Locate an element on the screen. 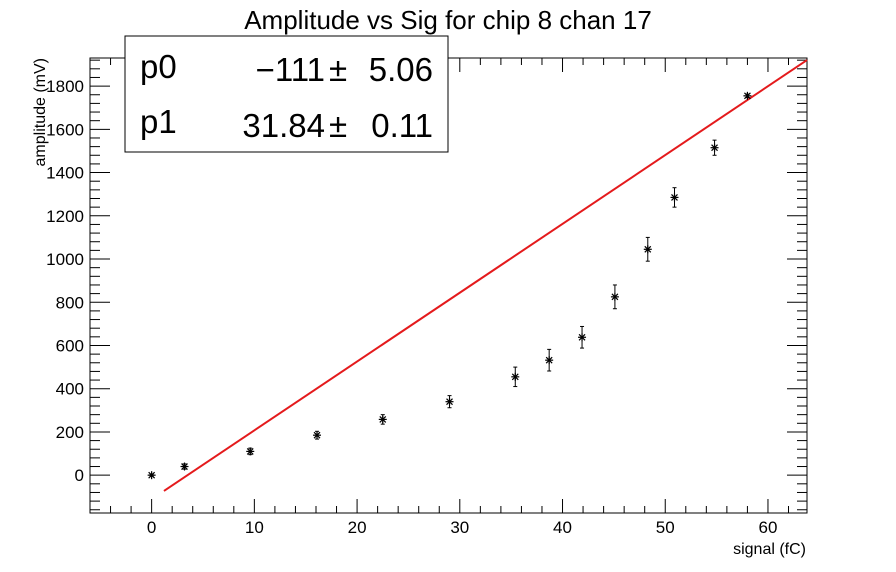  y-tick-label: 0 is located at coordinates (79, 475).